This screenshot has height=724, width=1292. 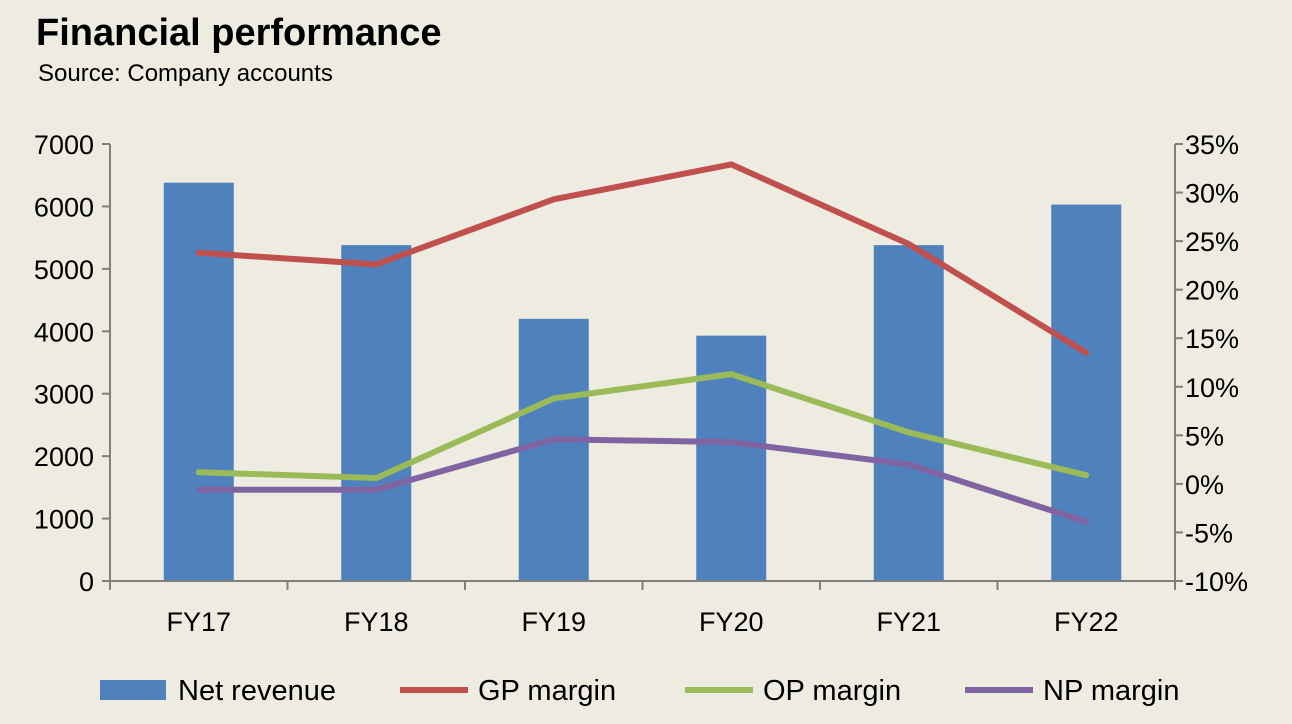 I want to click on x-tick-label: FY21, so click(x=908, y=622).